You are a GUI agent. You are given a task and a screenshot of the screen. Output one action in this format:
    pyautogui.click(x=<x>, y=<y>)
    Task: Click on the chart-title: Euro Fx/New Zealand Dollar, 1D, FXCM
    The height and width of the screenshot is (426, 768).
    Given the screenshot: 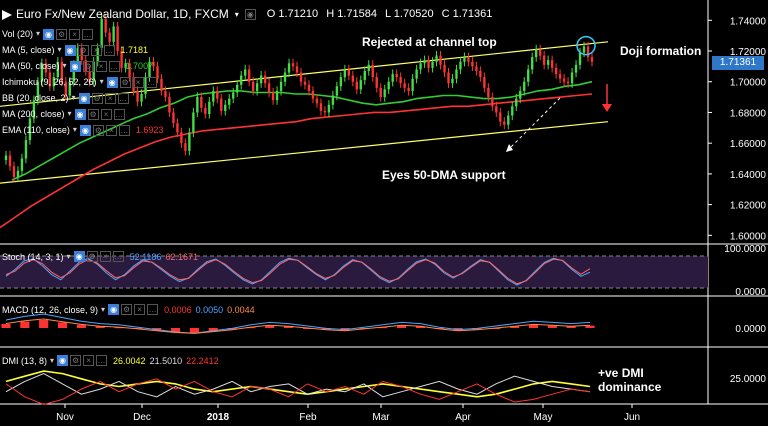 What is the action you would take?
    pyautogui.click(x=122, y=14)
    